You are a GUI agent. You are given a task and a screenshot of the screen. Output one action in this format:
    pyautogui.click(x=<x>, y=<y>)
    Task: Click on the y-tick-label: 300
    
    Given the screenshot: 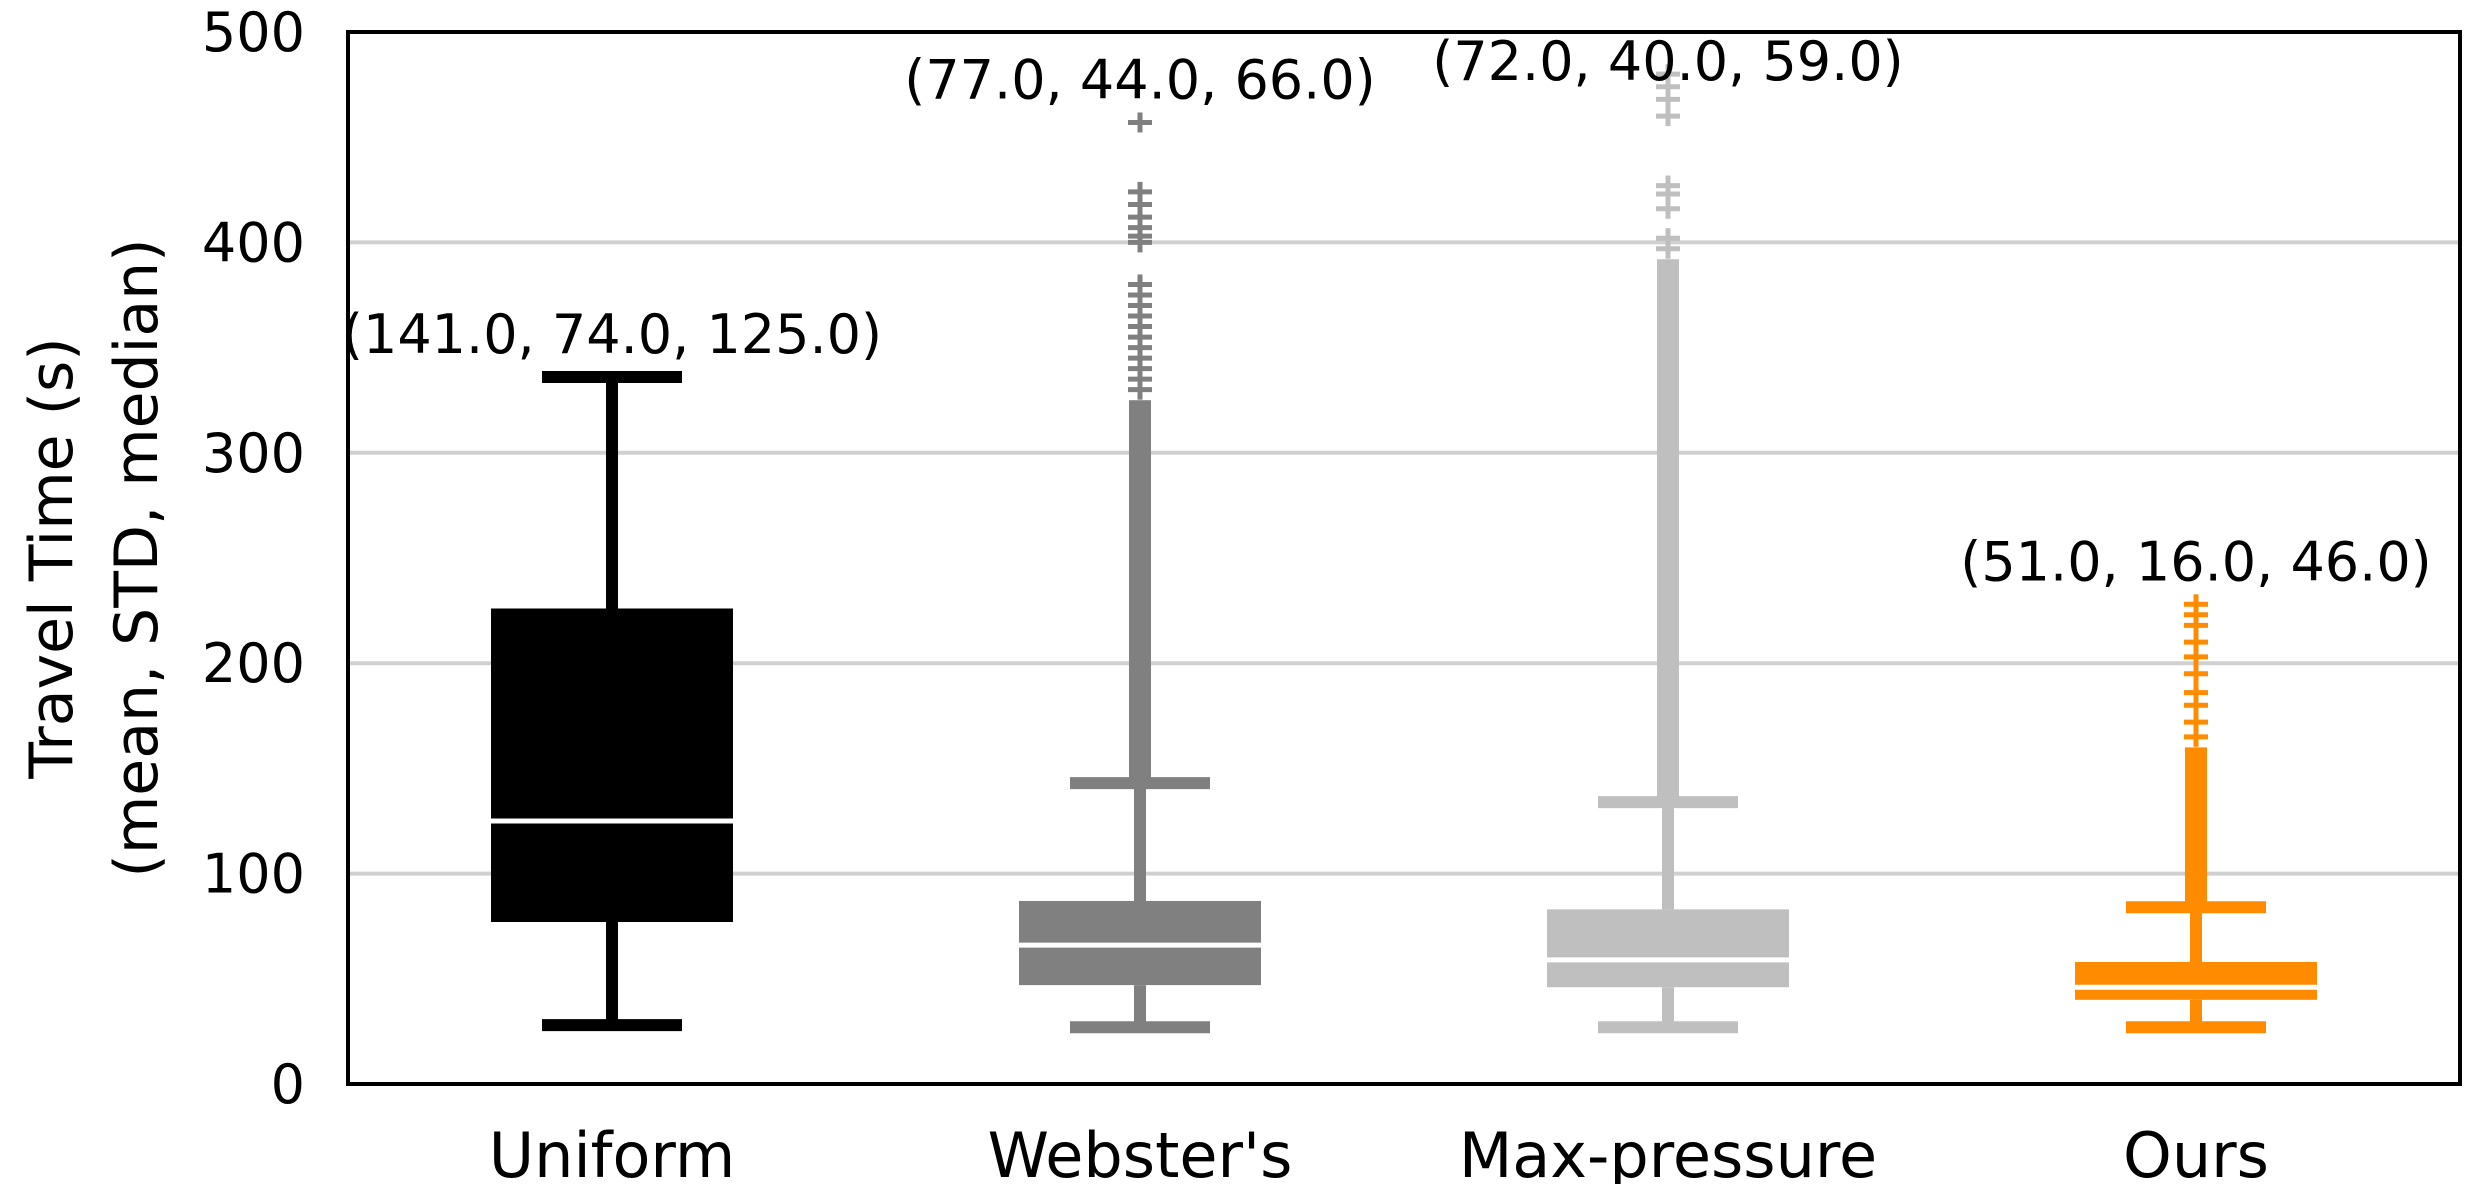 What is the action you would take?
    pyautogui.click(x=253, y=453)
    